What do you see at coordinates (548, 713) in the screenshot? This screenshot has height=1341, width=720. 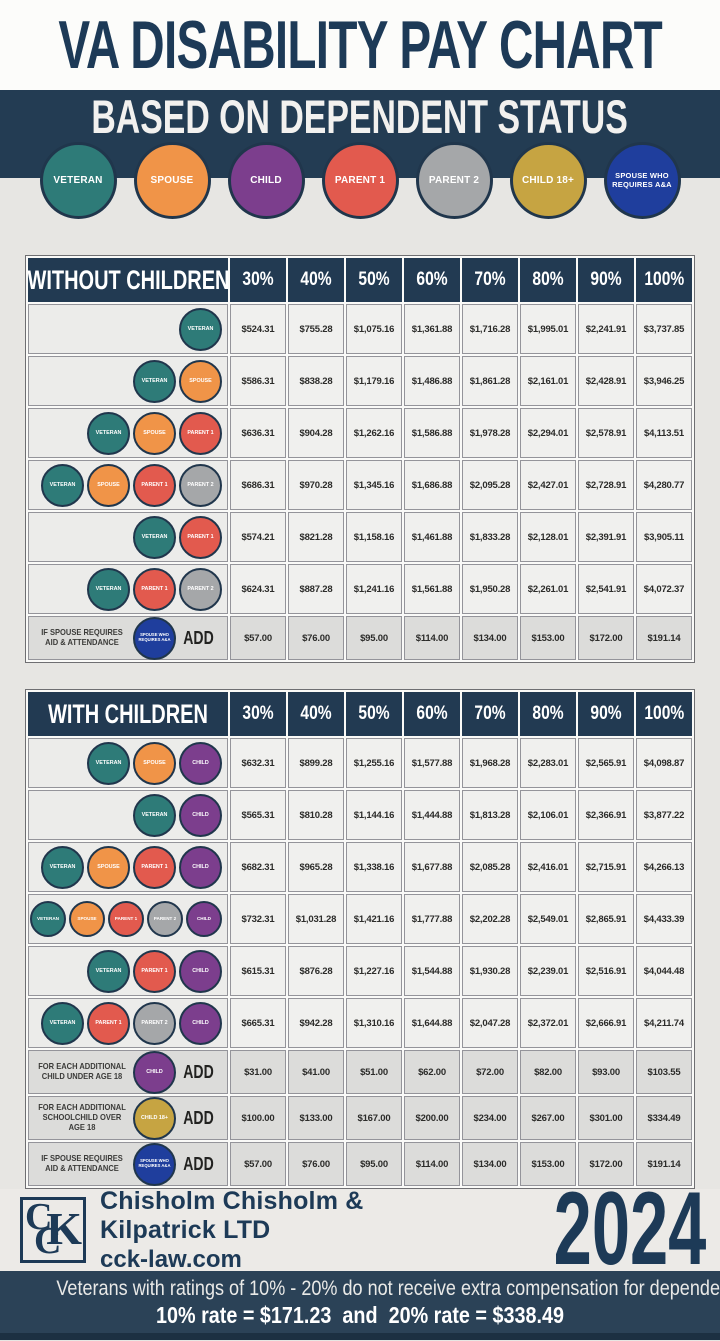 I see `rate-column-label: 80%` at bounding box center [548, 713].